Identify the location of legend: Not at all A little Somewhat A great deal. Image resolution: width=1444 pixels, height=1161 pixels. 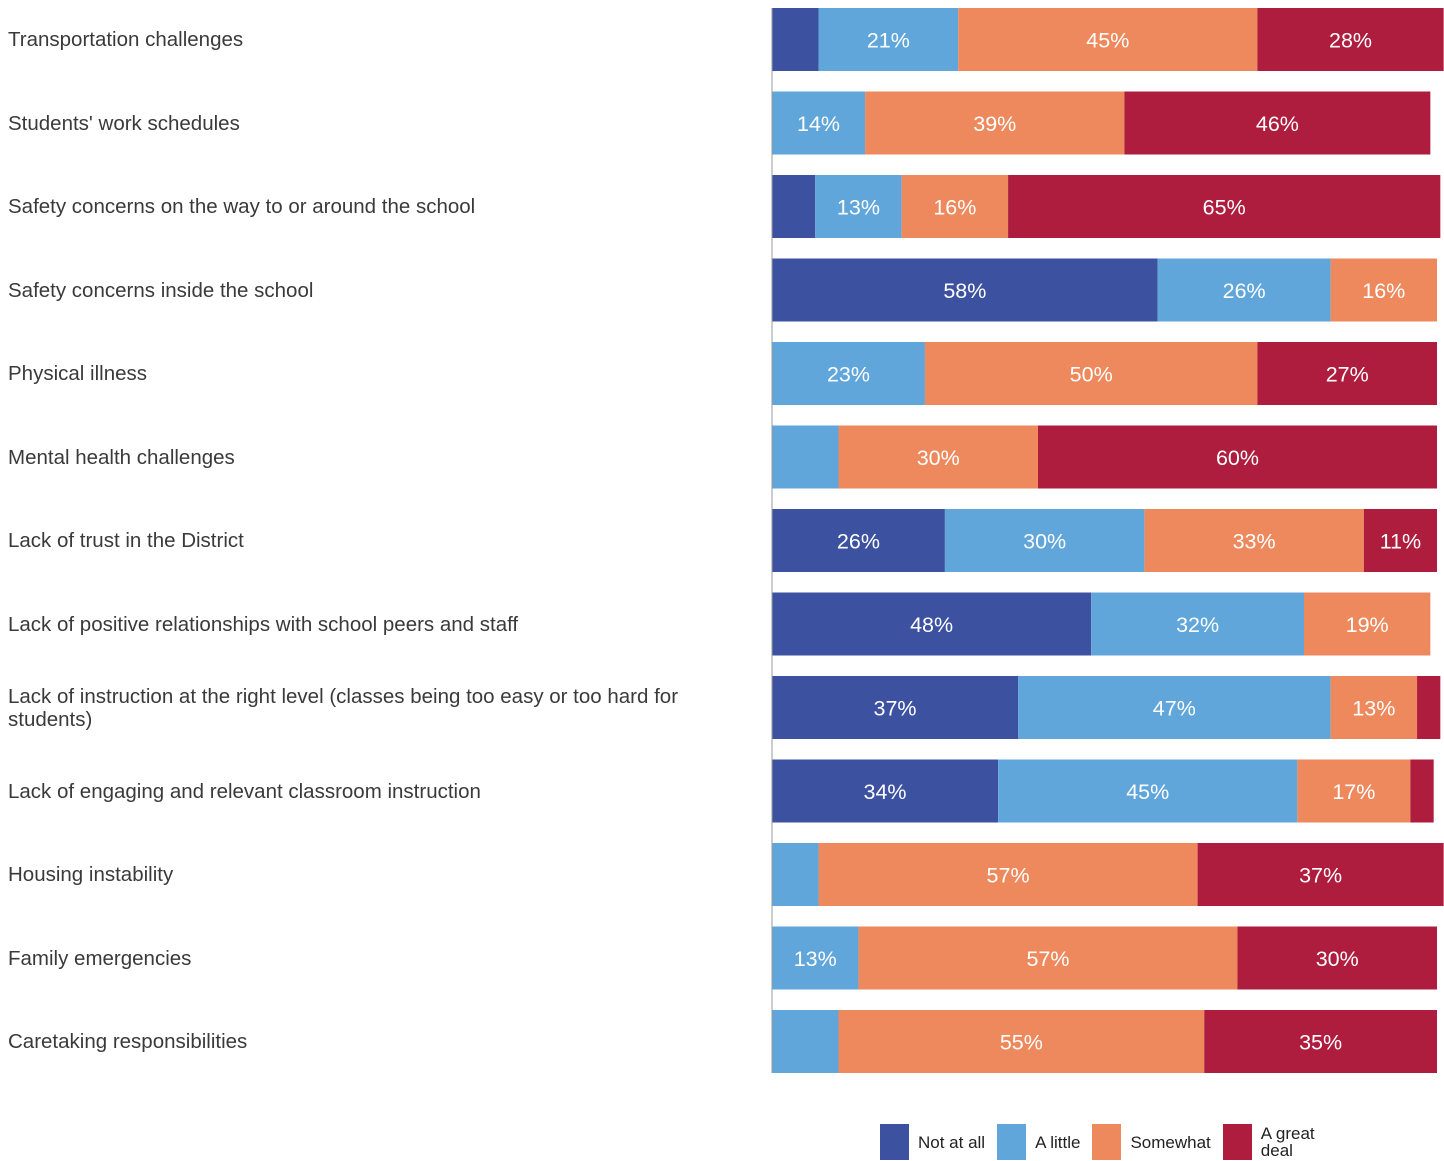
(1112, 1142).